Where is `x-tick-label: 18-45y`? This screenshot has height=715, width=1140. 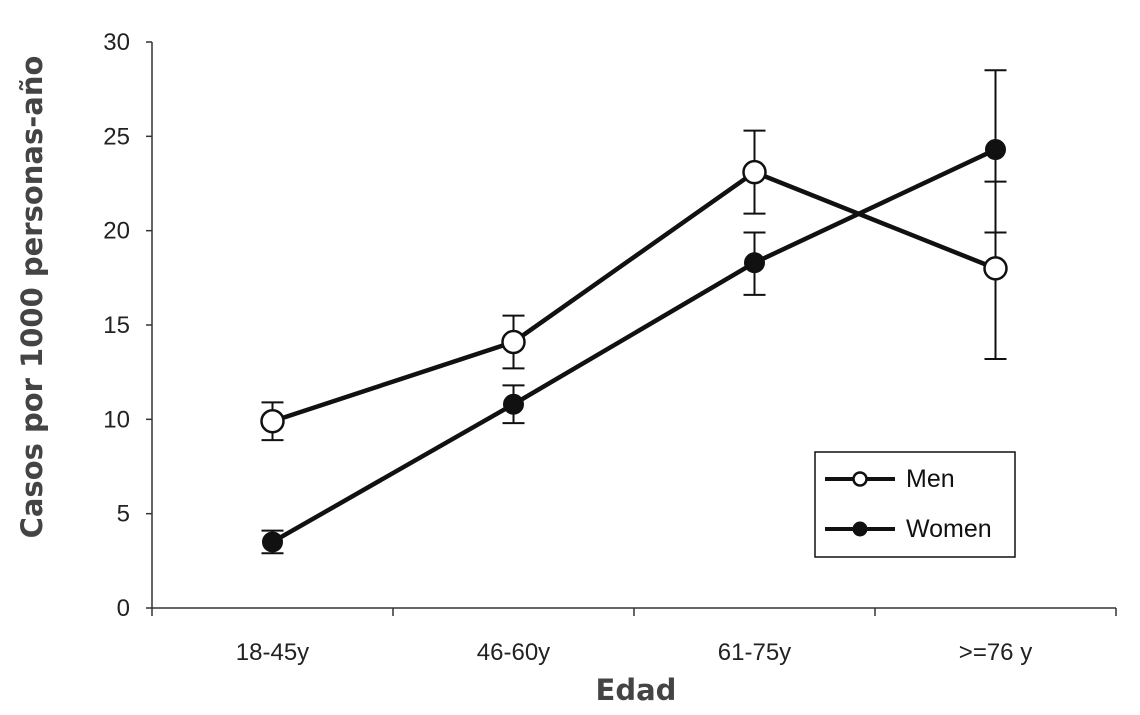 x-tick-label: 18-45y is located at coordinates (272, 652).